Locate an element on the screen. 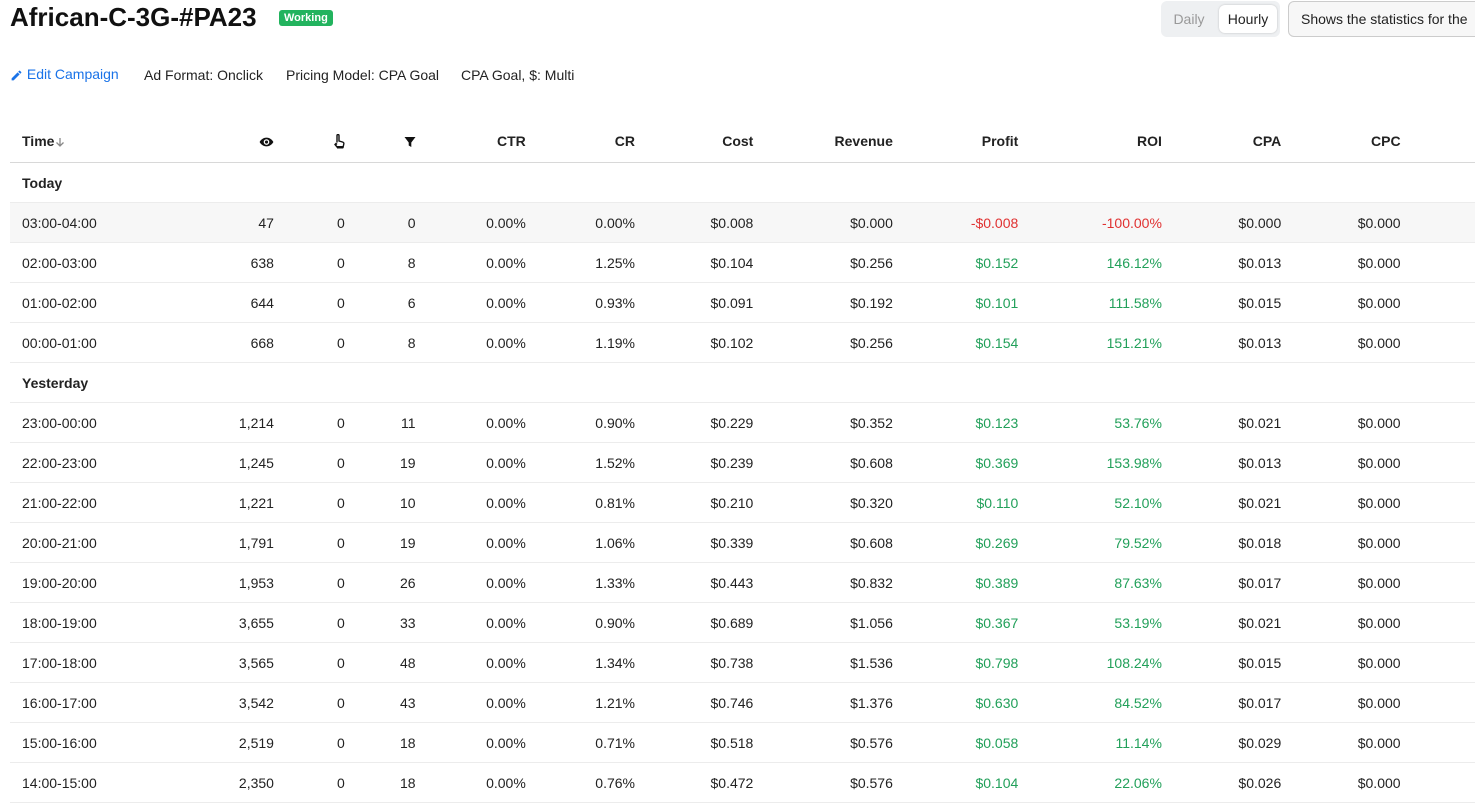  table-cell: 8 is located at coordinates (380, 342).